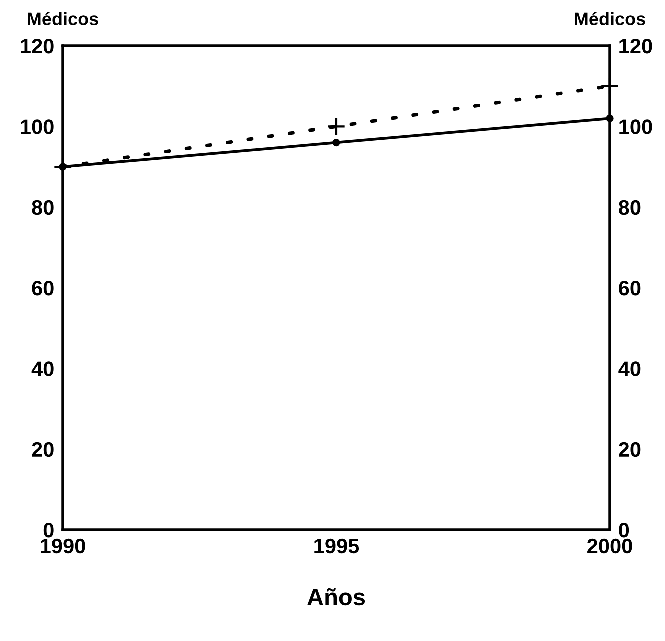 The image size is (665, 641). I want to click on y-tick-label: 100, so click(37, 127).